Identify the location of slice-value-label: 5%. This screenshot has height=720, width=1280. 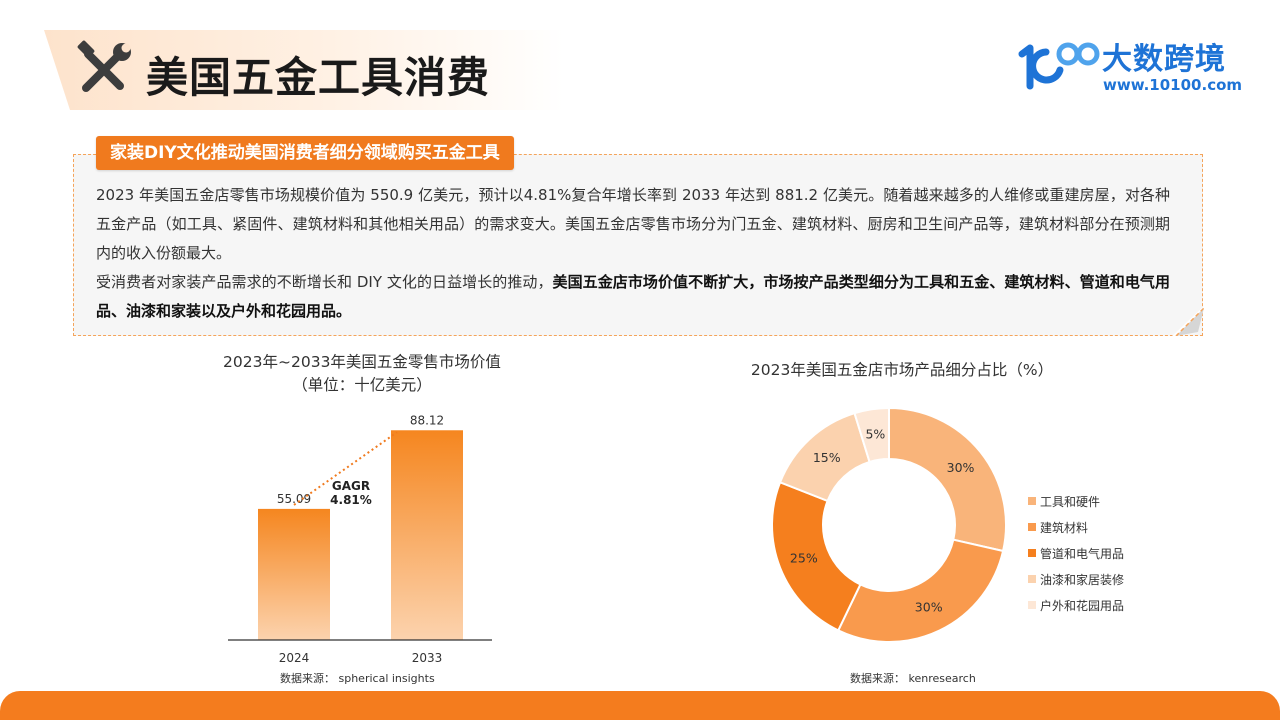
(875, 434).